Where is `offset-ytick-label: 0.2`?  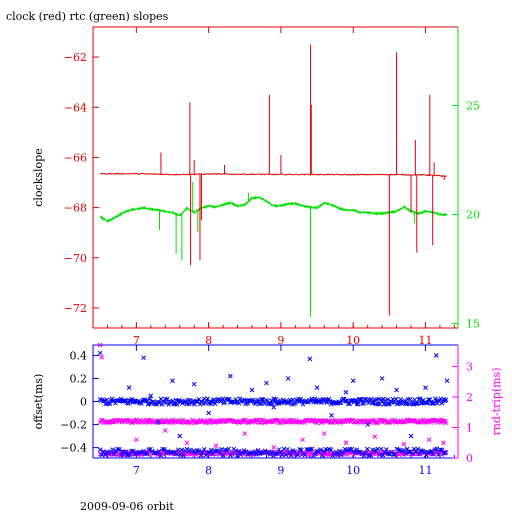
offset-ytick-label: 0.2 is located at coordinates (79, 378).